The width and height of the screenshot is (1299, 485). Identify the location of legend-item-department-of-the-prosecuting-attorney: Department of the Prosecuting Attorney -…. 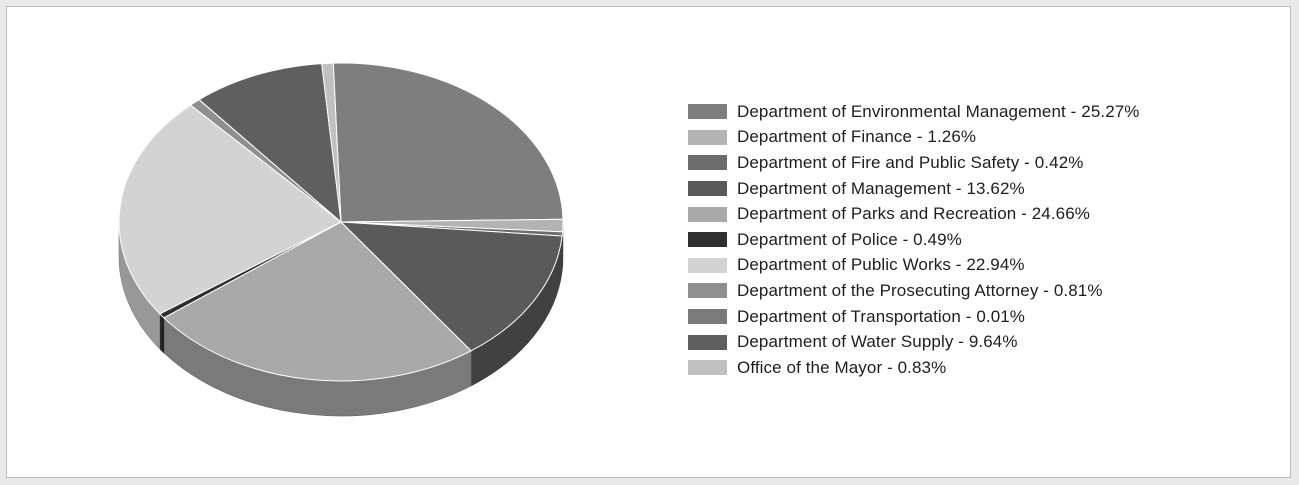
(978, 291).